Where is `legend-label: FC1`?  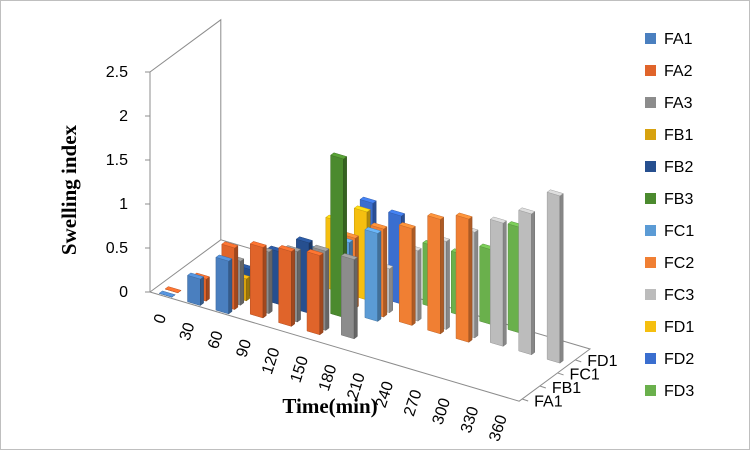 legend-label: FC1 is located at coordinates (679, 231).